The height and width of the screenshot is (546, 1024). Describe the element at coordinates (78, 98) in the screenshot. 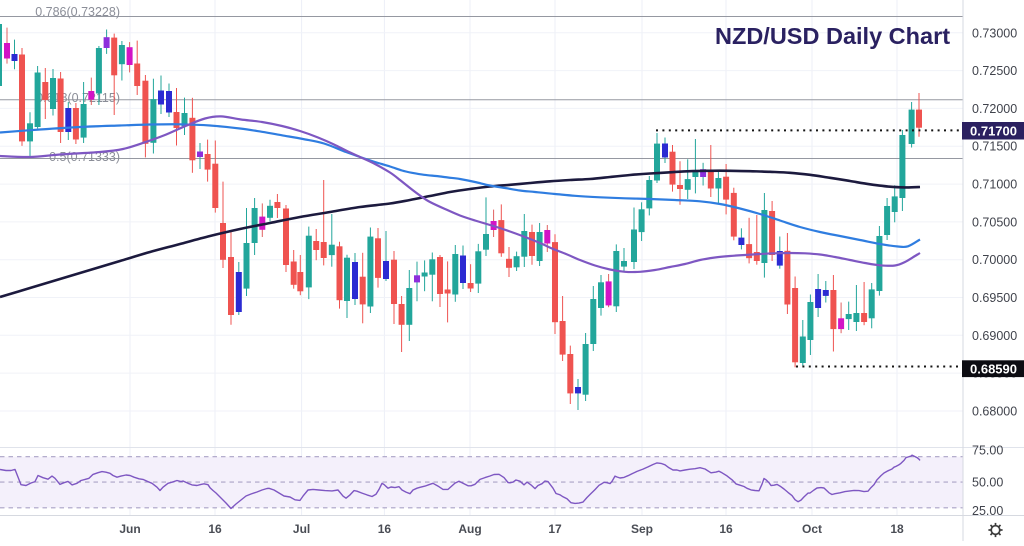

I see `svg-text: 0.618(0.72115)` at that location.